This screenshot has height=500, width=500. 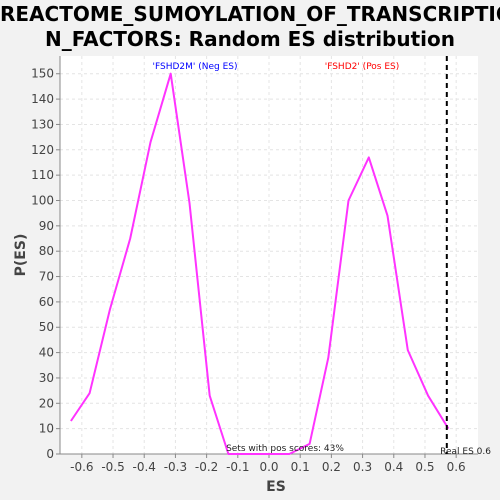 What do you see at coordinates (300, 467) in the screenshot?
I see `x-tick-label: 0.1` at bounding box center [300, 467].